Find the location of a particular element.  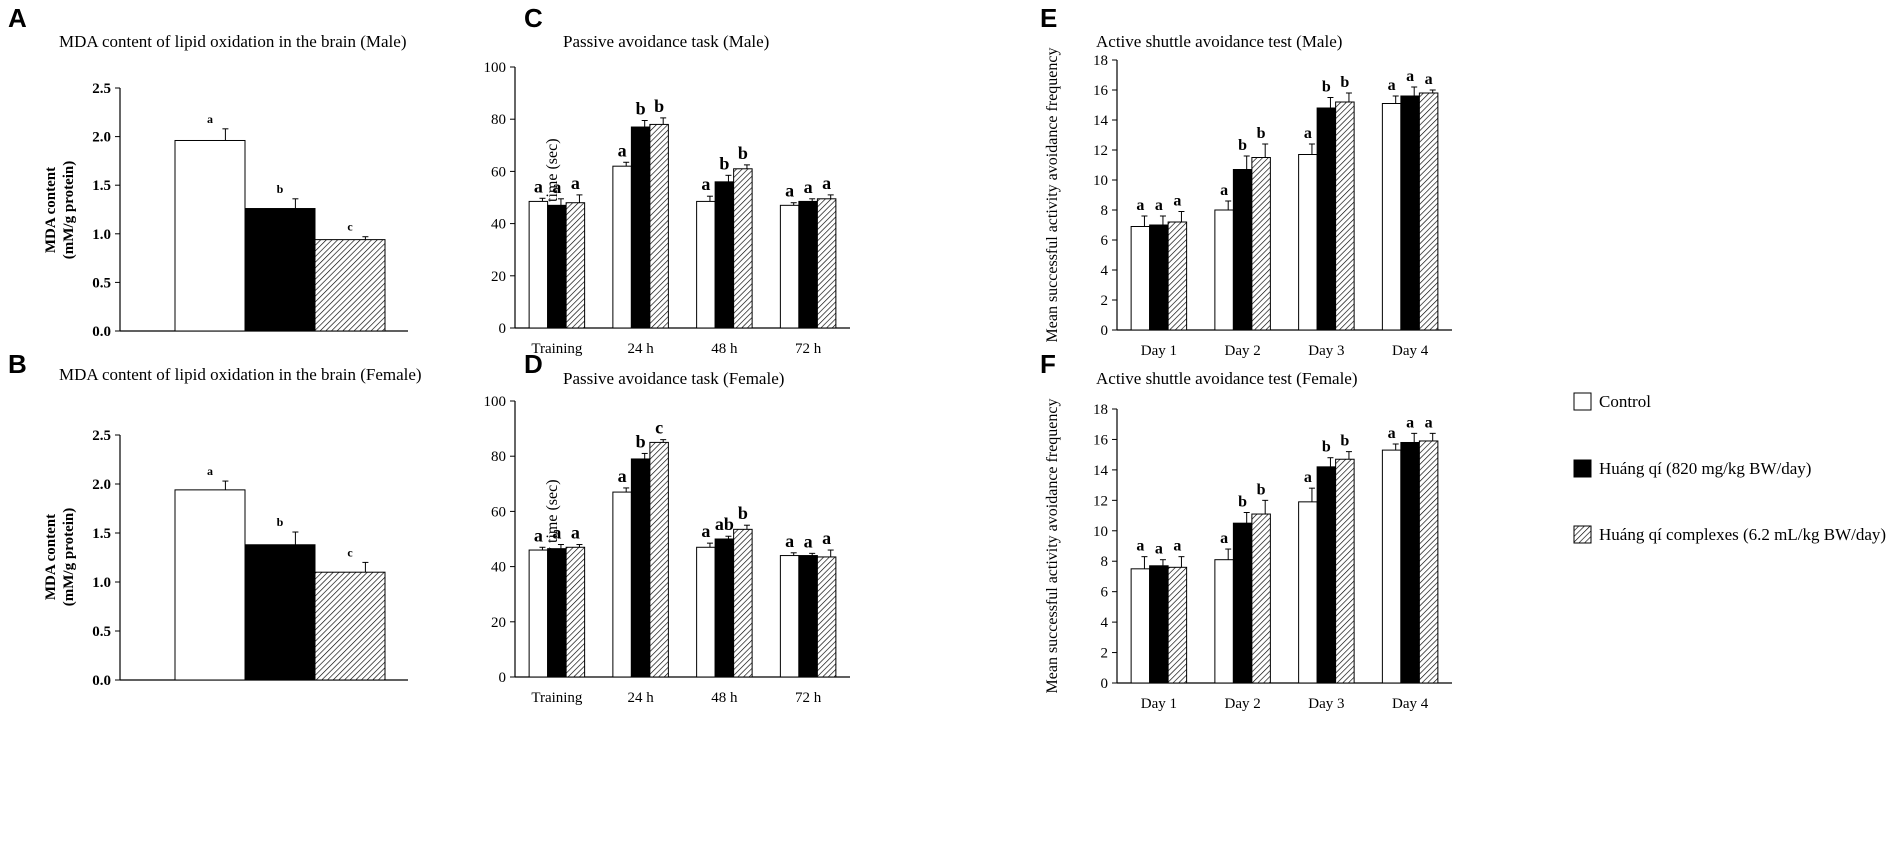

panel-letter: E is located at coordinates (1048, 18).